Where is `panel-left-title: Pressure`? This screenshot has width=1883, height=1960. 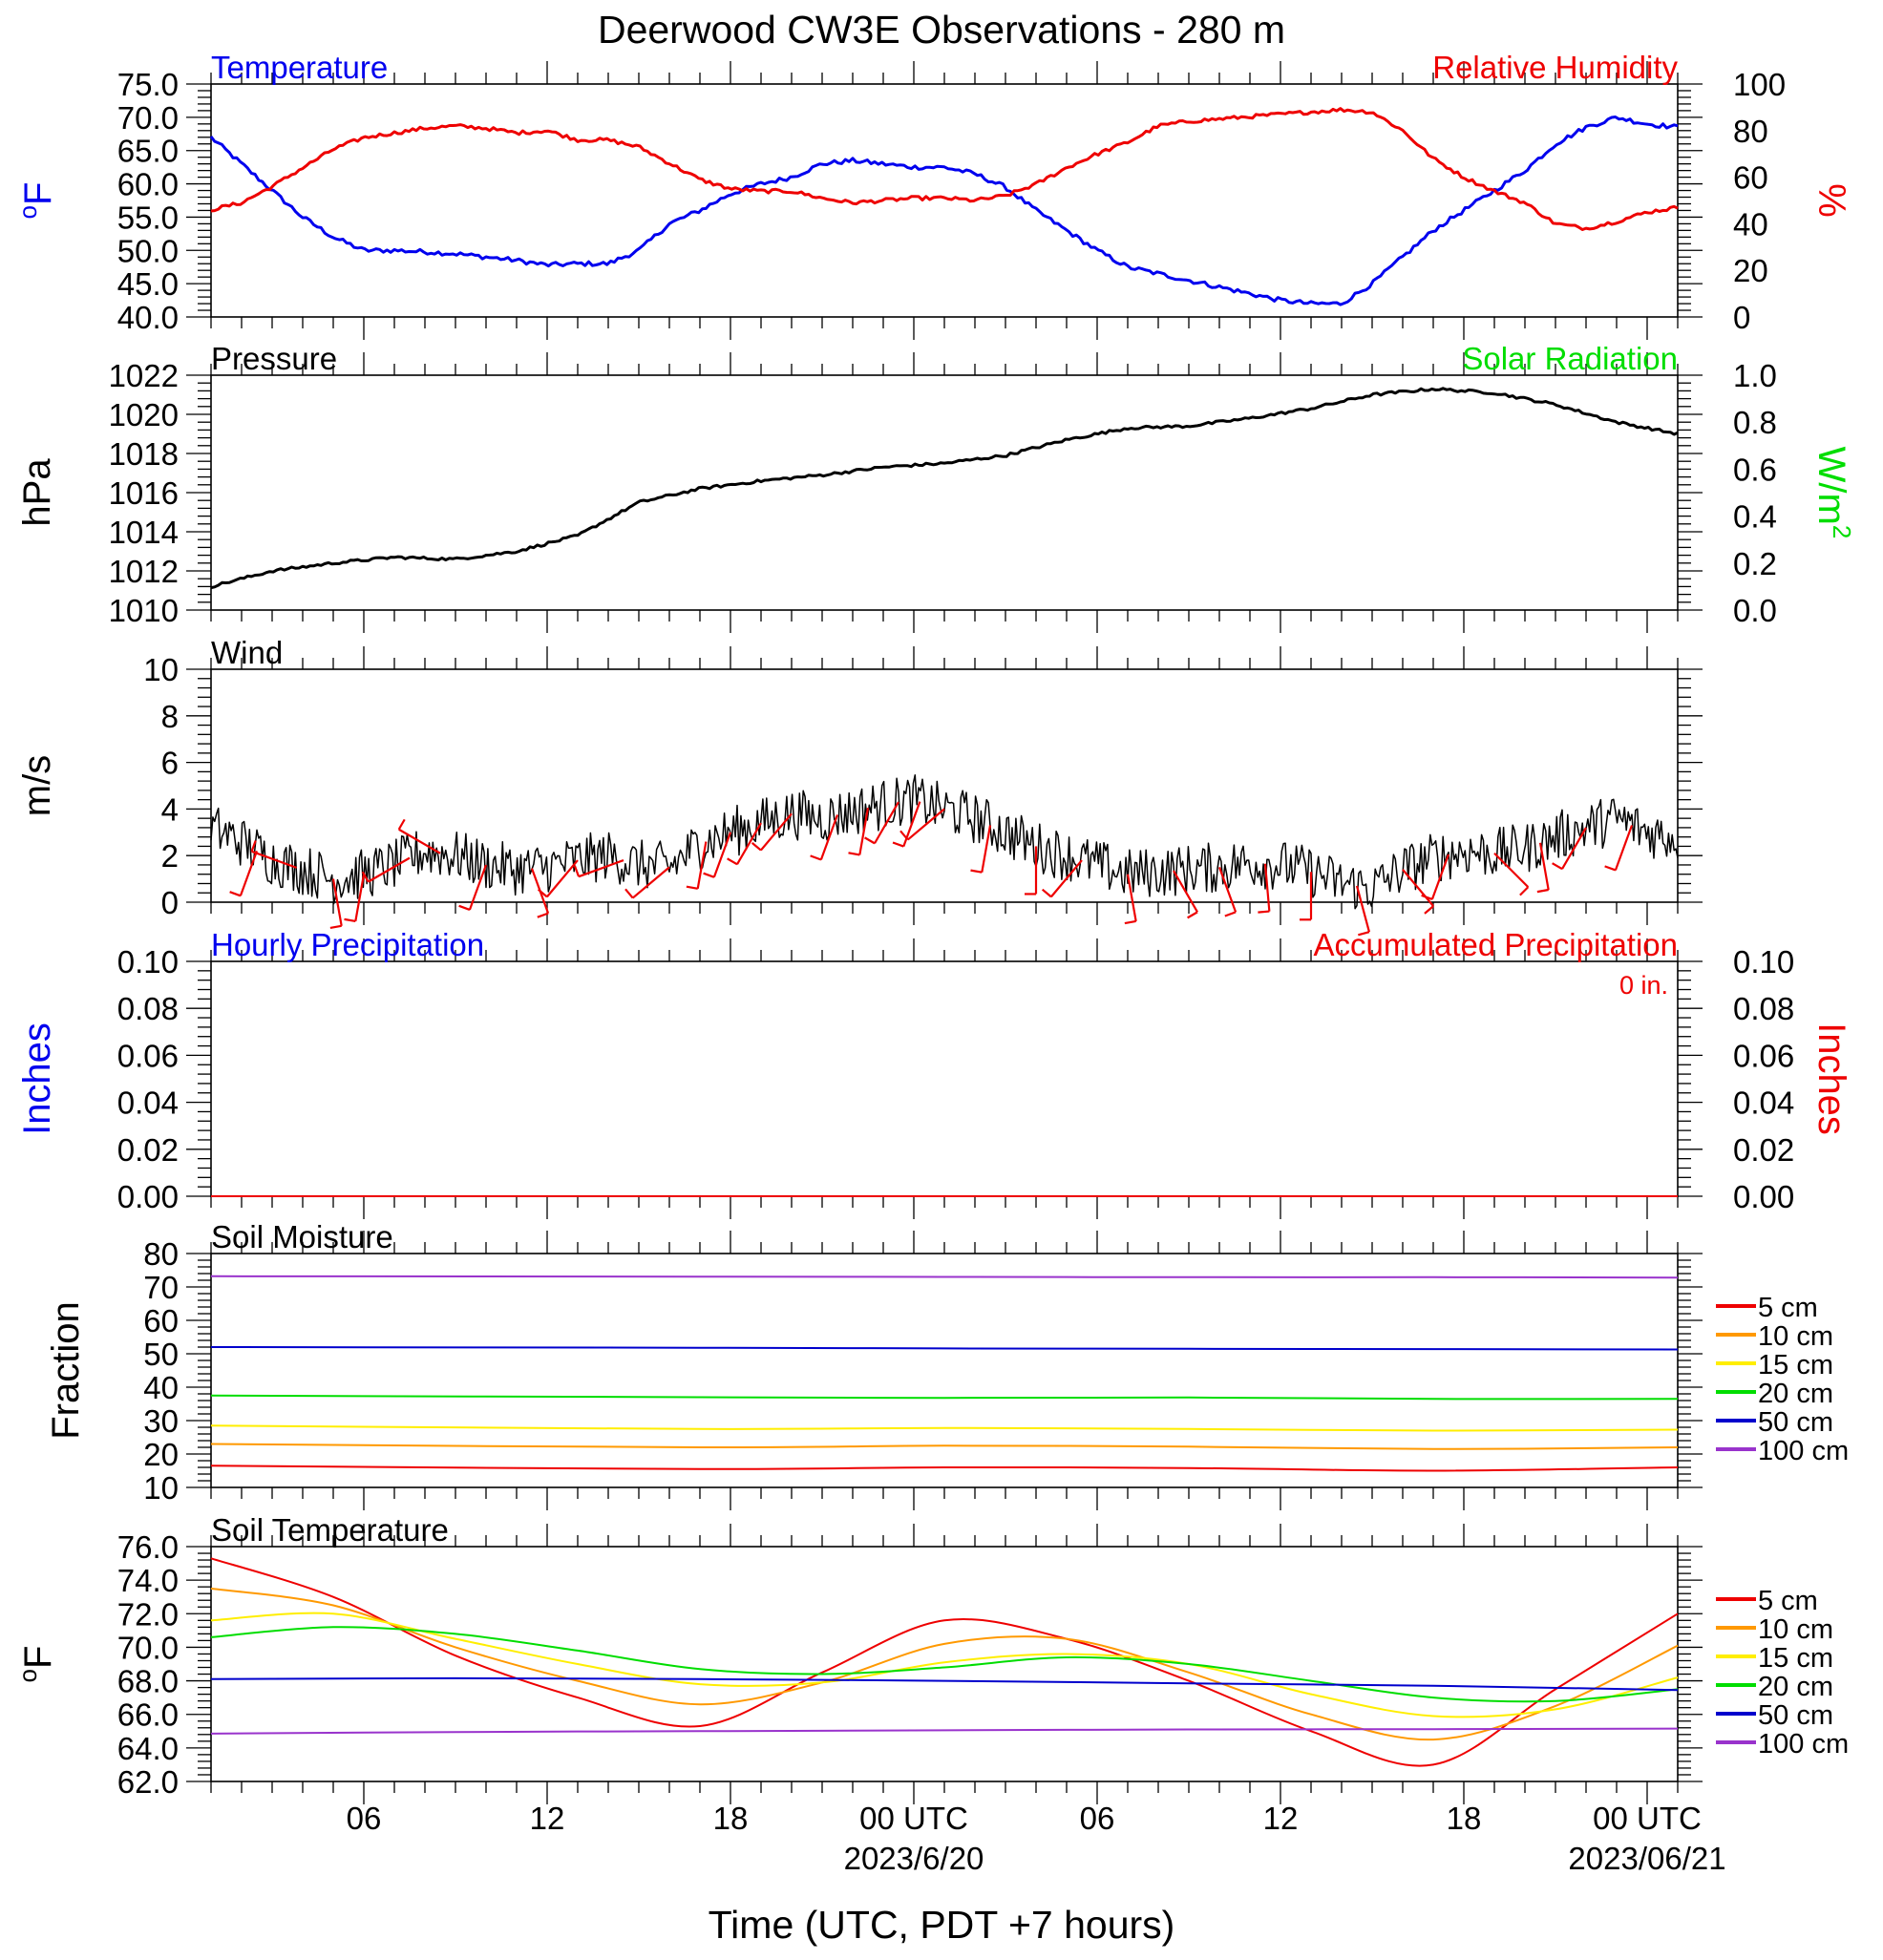 panel-left-title: Pressure is located at coordinates (274, 358).